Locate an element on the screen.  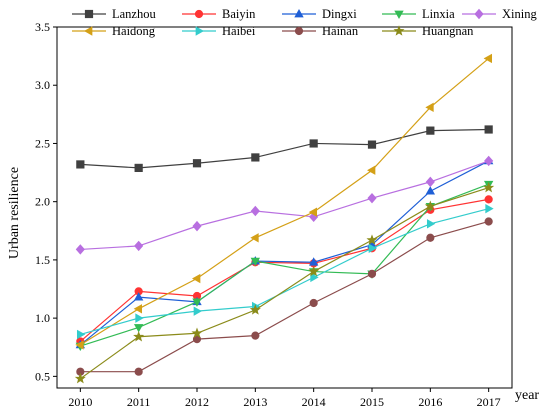
legend-label: Haibei is located at coordinates (239, 31).